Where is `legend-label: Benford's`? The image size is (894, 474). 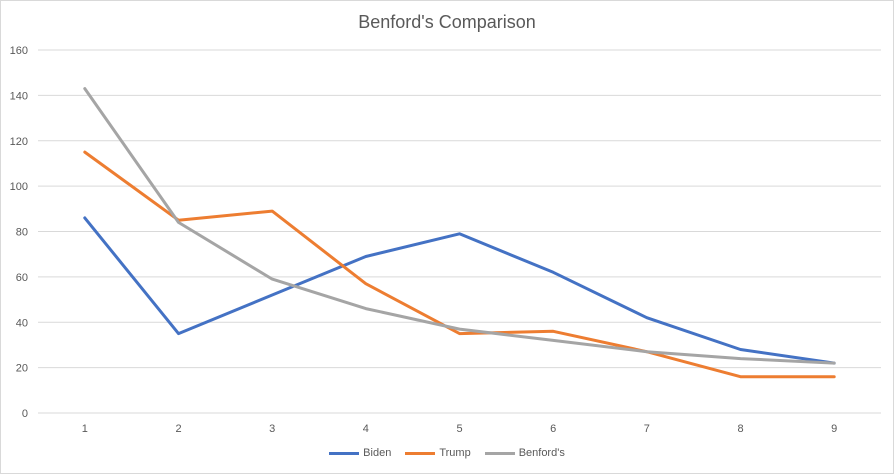
legend-label: Benford's is located at coordinates (541, 453).